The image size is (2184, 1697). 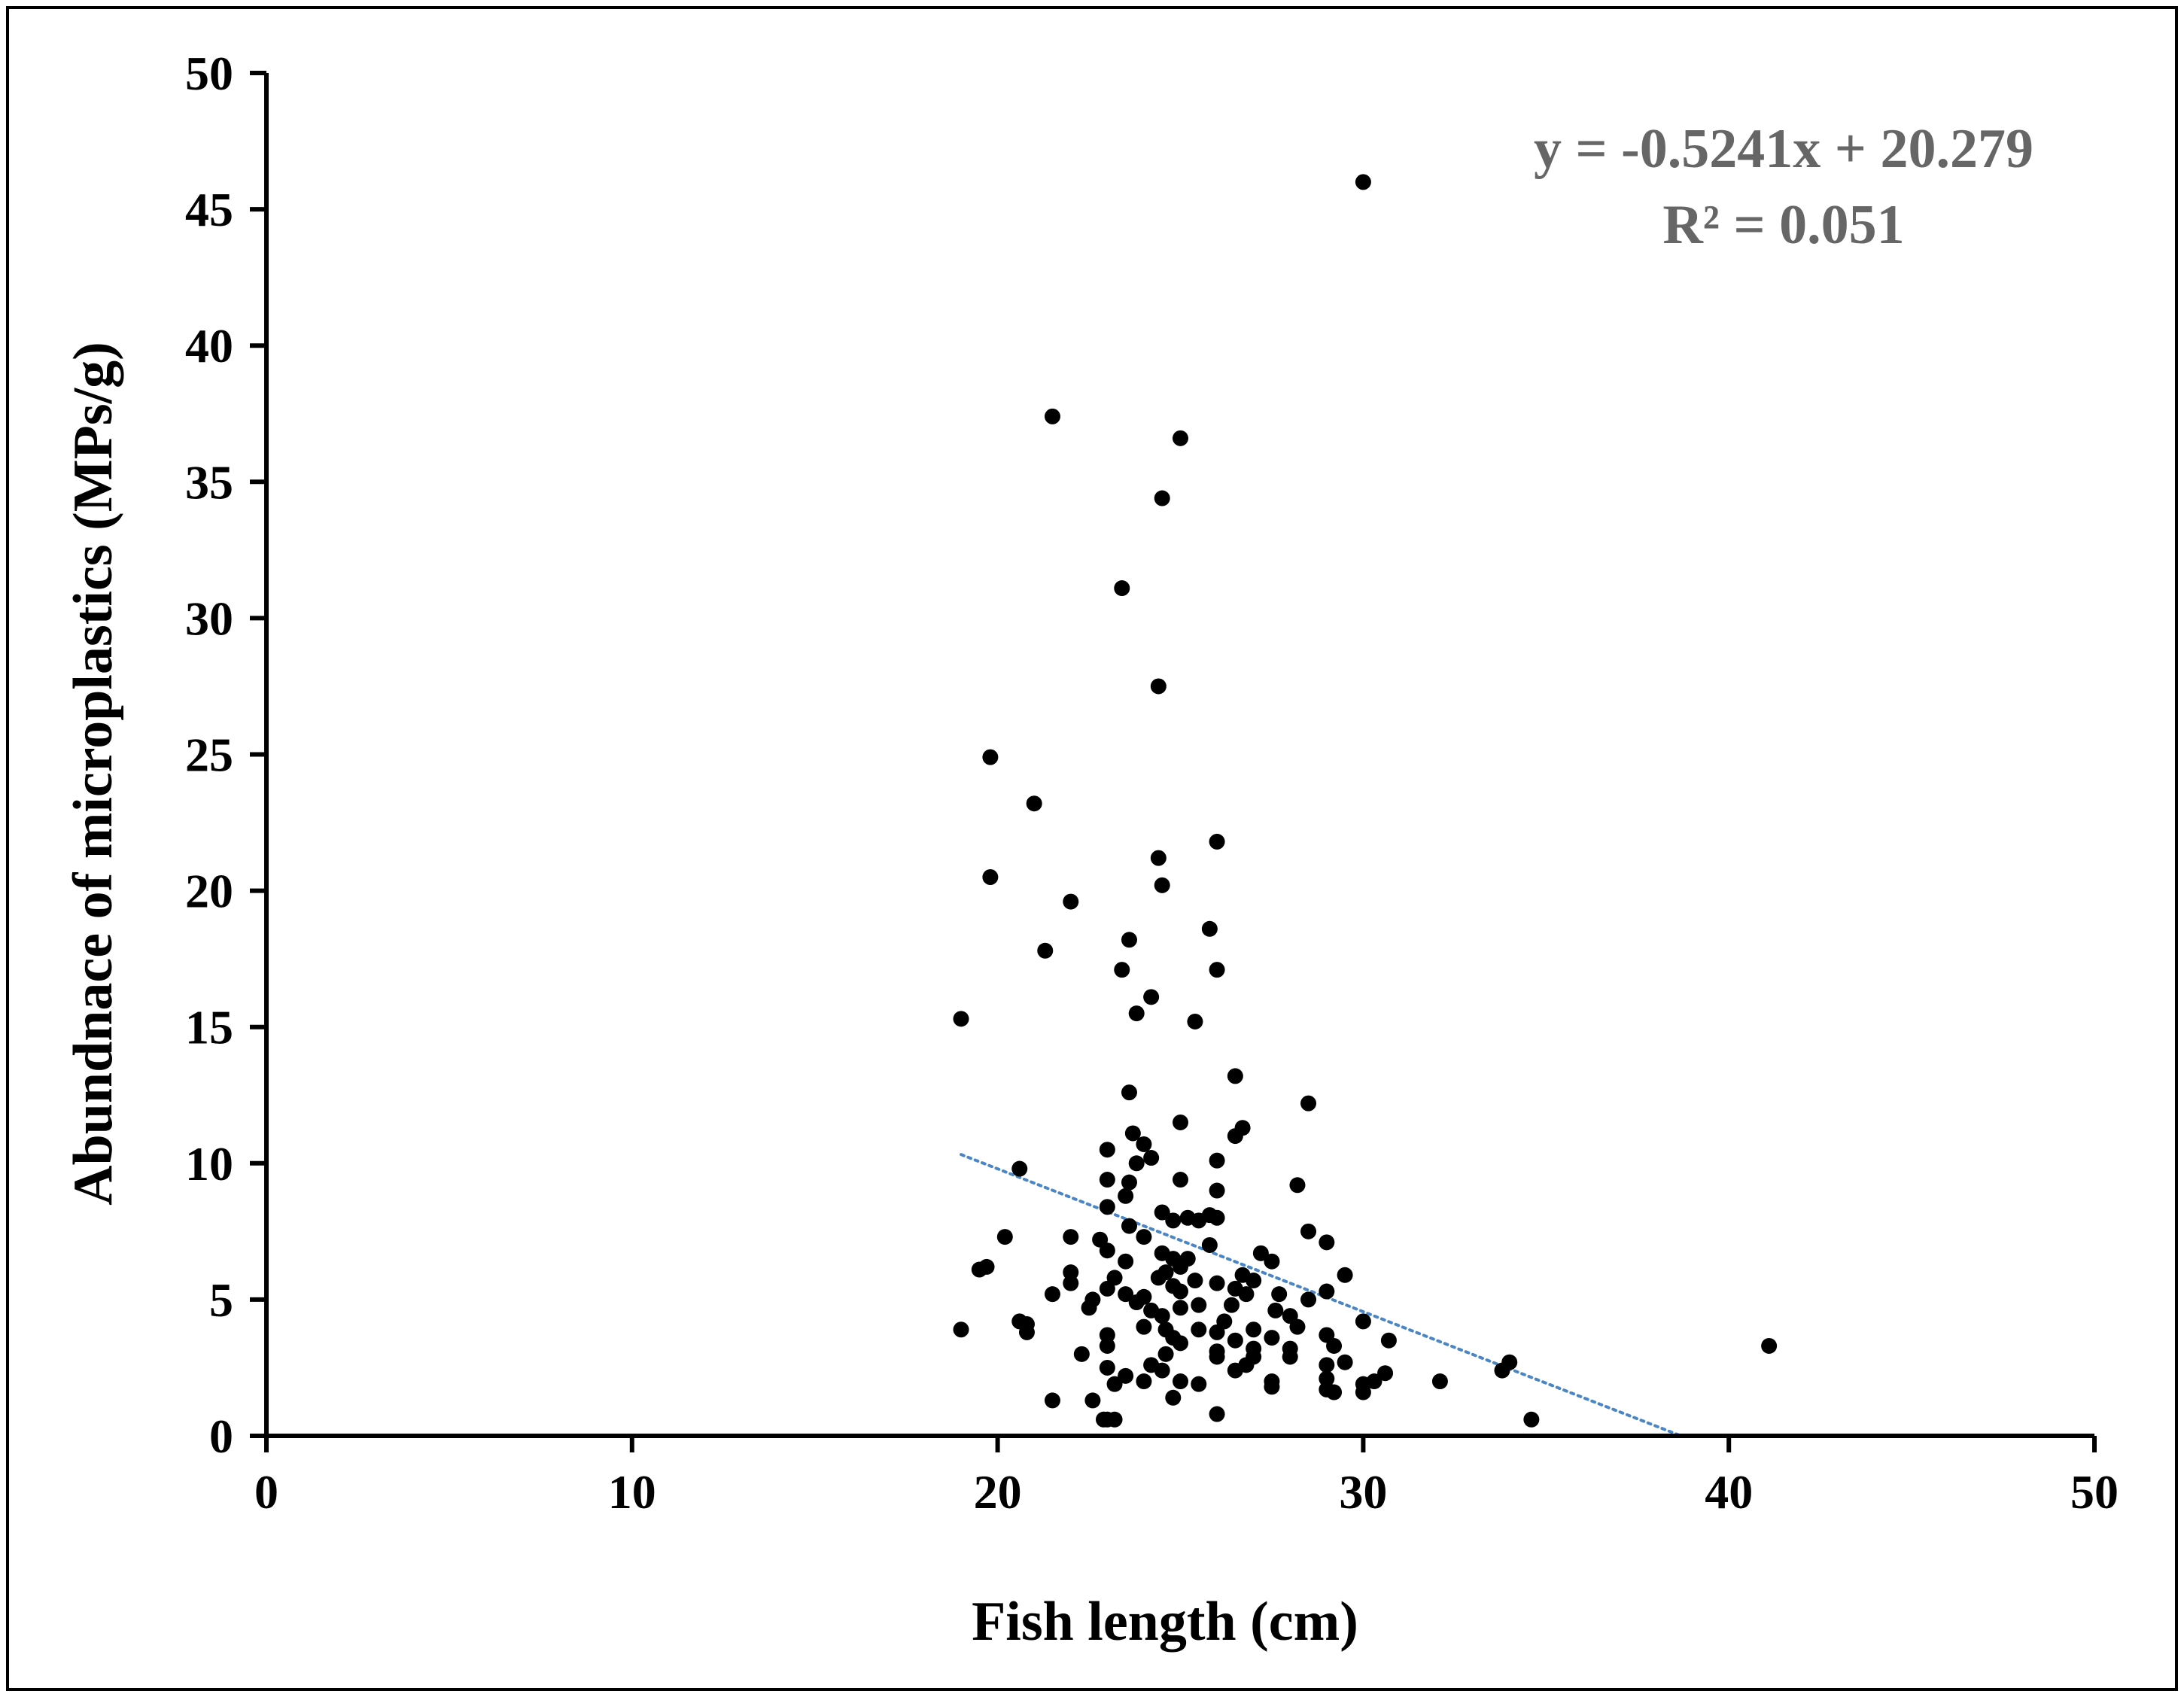 I want to click on x-tick-label: 20, so click(x=998, y=1492).